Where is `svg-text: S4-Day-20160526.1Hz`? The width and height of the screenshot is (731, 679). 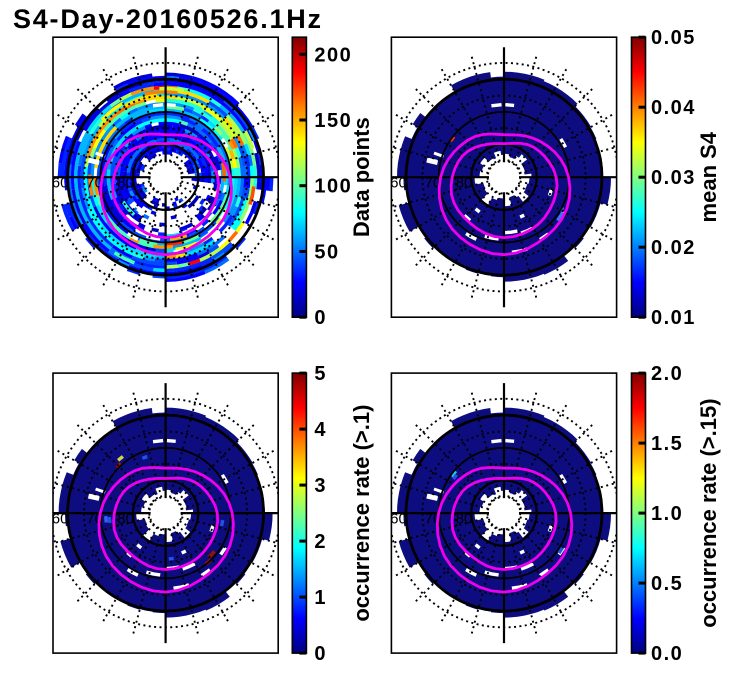
svg-text: S4-Day-20160526.1Hz is located at coordinates (167, 19).